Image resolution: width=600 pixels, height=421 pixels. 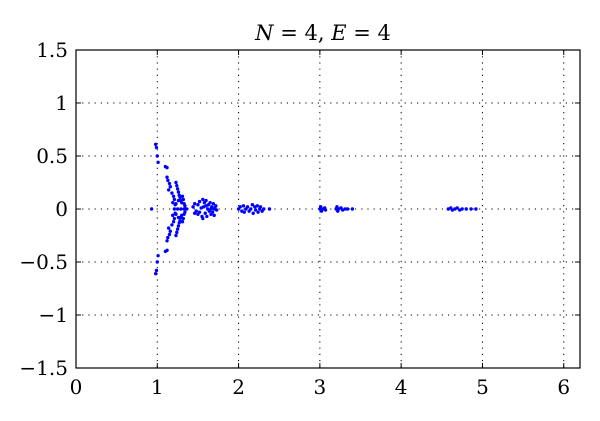 What do you see at coordinates (61, 103) in the screenshot?
I see `y-tick-label: 1` at bounding box center [61, 103].